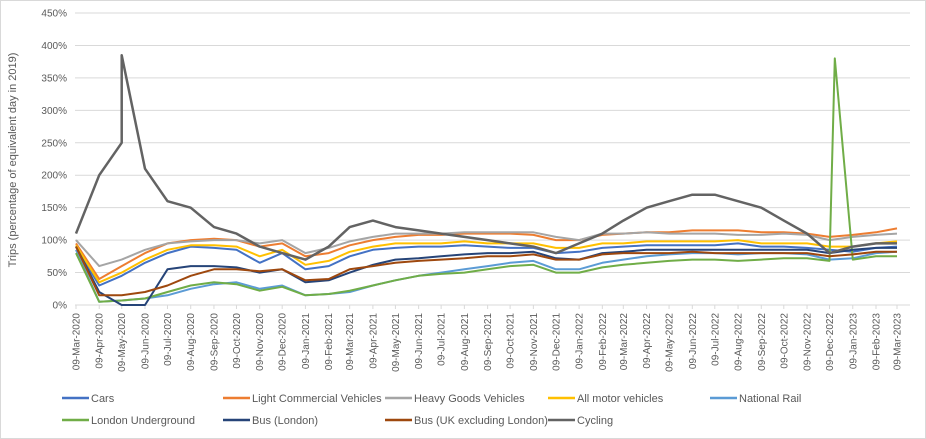  What do you see at coordinates (715, 339) in the screenshot?
I see `x-tick-label: 09-Jul-2022` at bounding box center [715, 339].